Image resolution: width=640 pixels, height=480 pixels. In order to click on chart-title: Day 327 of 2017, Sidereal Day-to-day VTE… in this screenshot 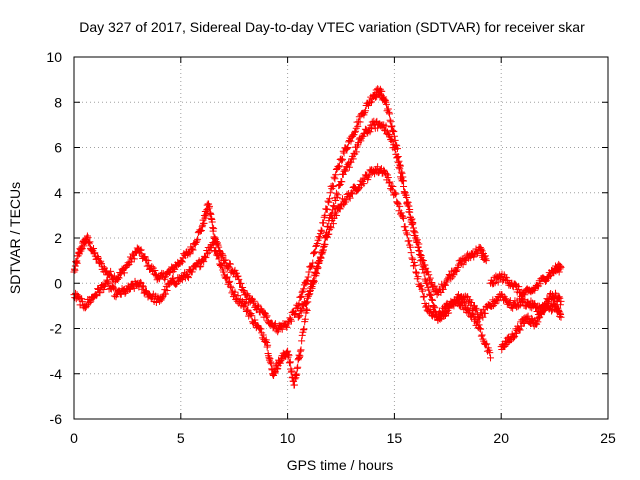, I will do `click(332, 27)`.